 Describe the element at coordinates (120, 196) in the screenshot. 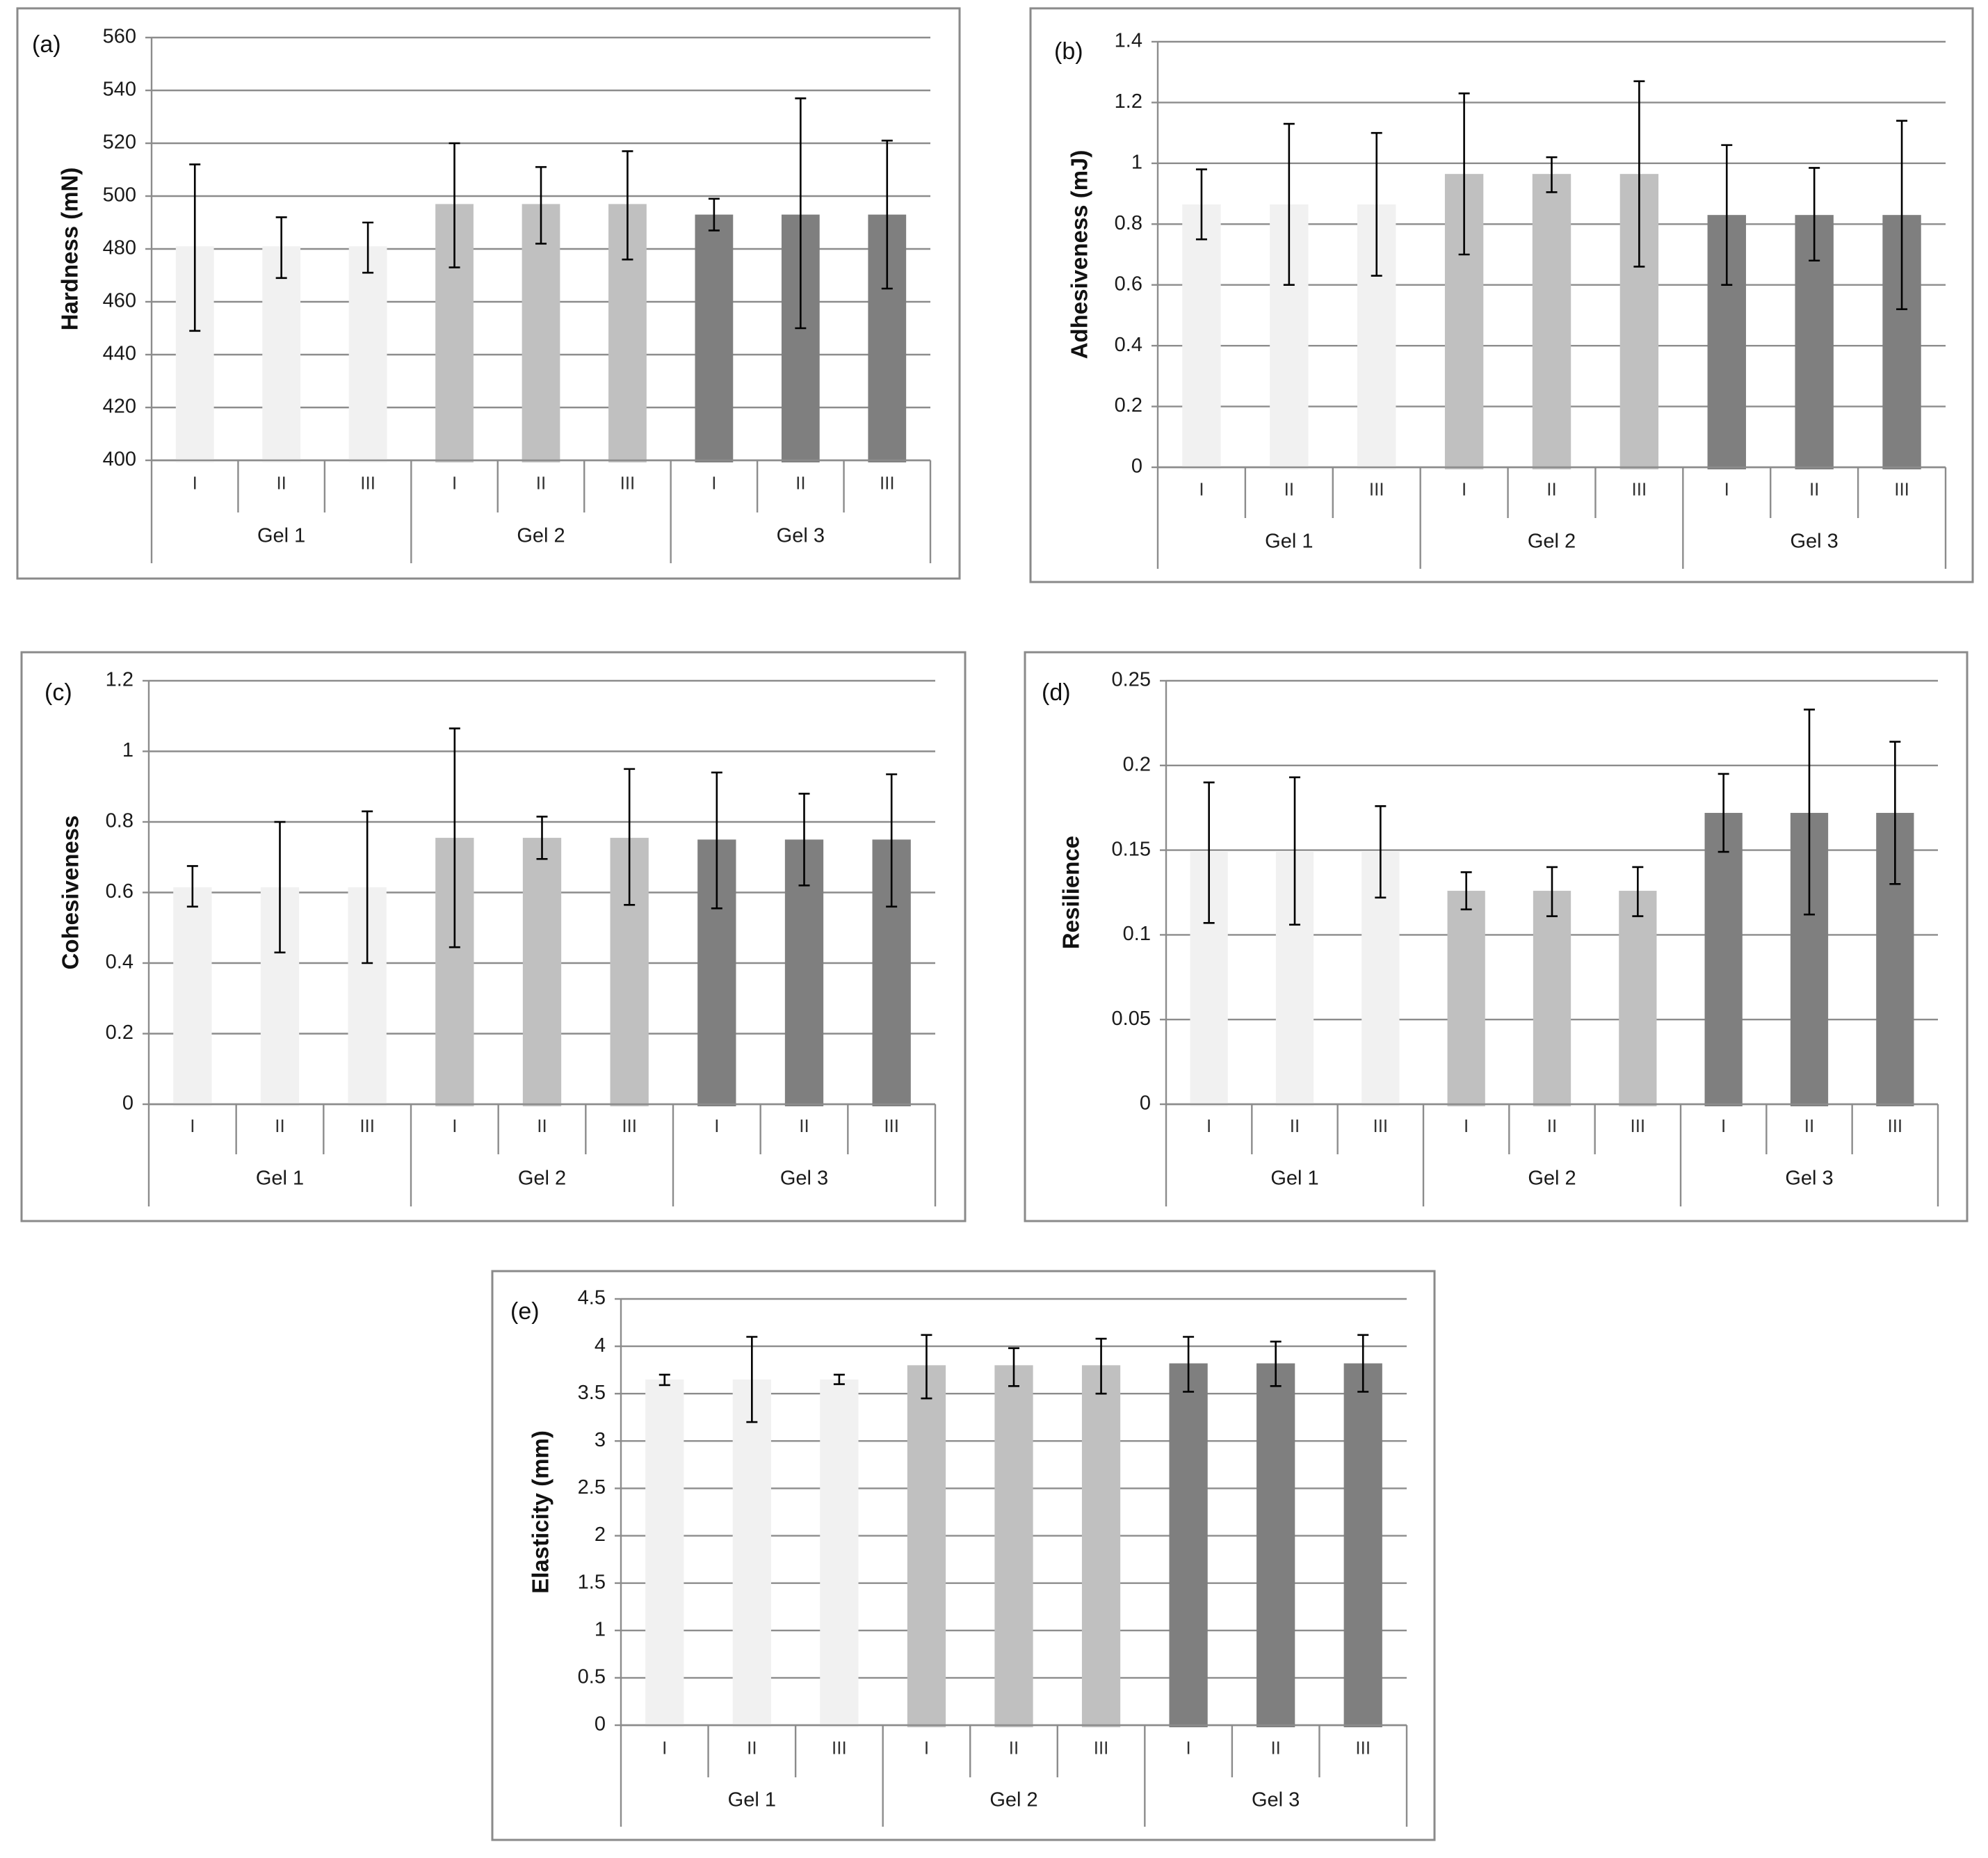

I see `y-tick-label: 500` at that location.